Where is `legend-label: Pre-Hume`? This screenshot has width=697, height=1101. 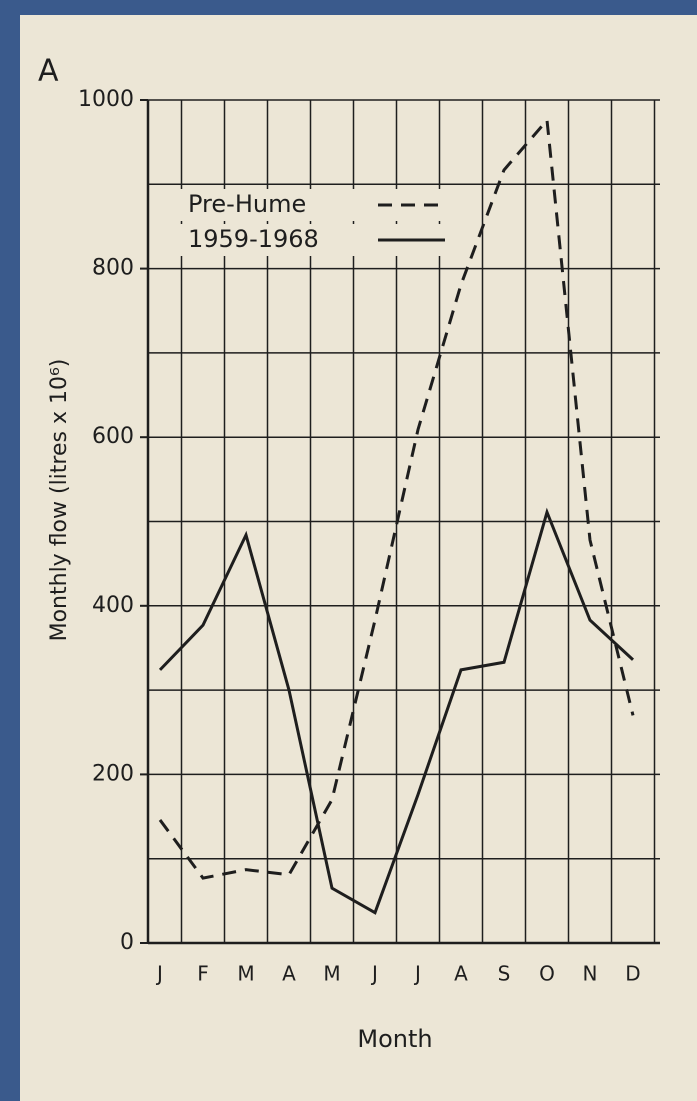
legend-label: Pre-Hume is located at coordinates (247, 204).